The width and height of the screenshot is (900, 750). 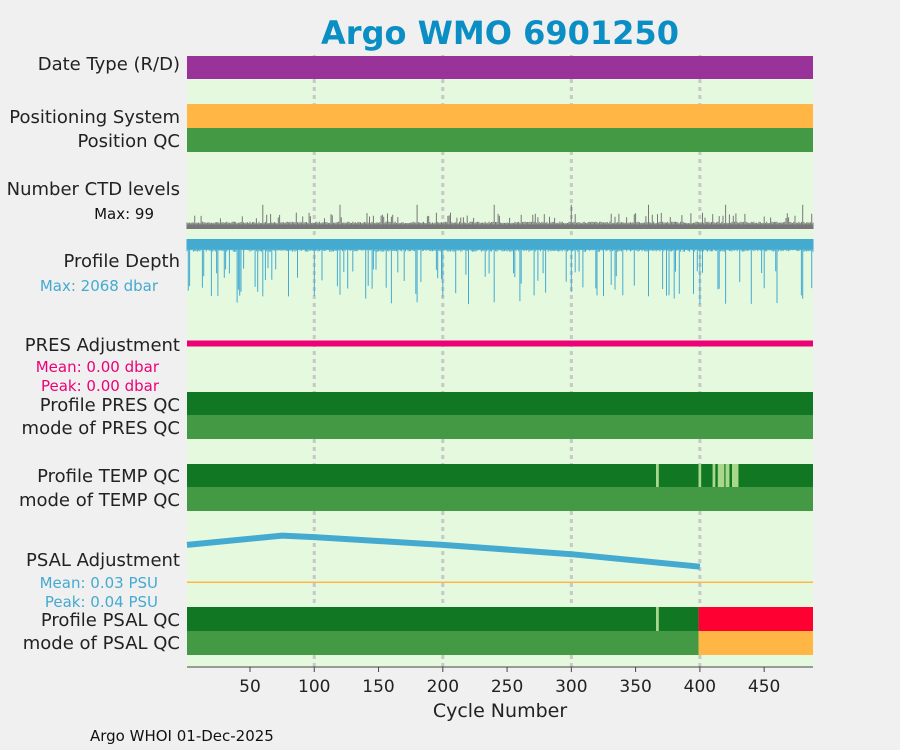 What do you see at coordinates (443, 687) in the screenshot?
I see `x-tick-label-200: 200` at bounding box center [443, 687].